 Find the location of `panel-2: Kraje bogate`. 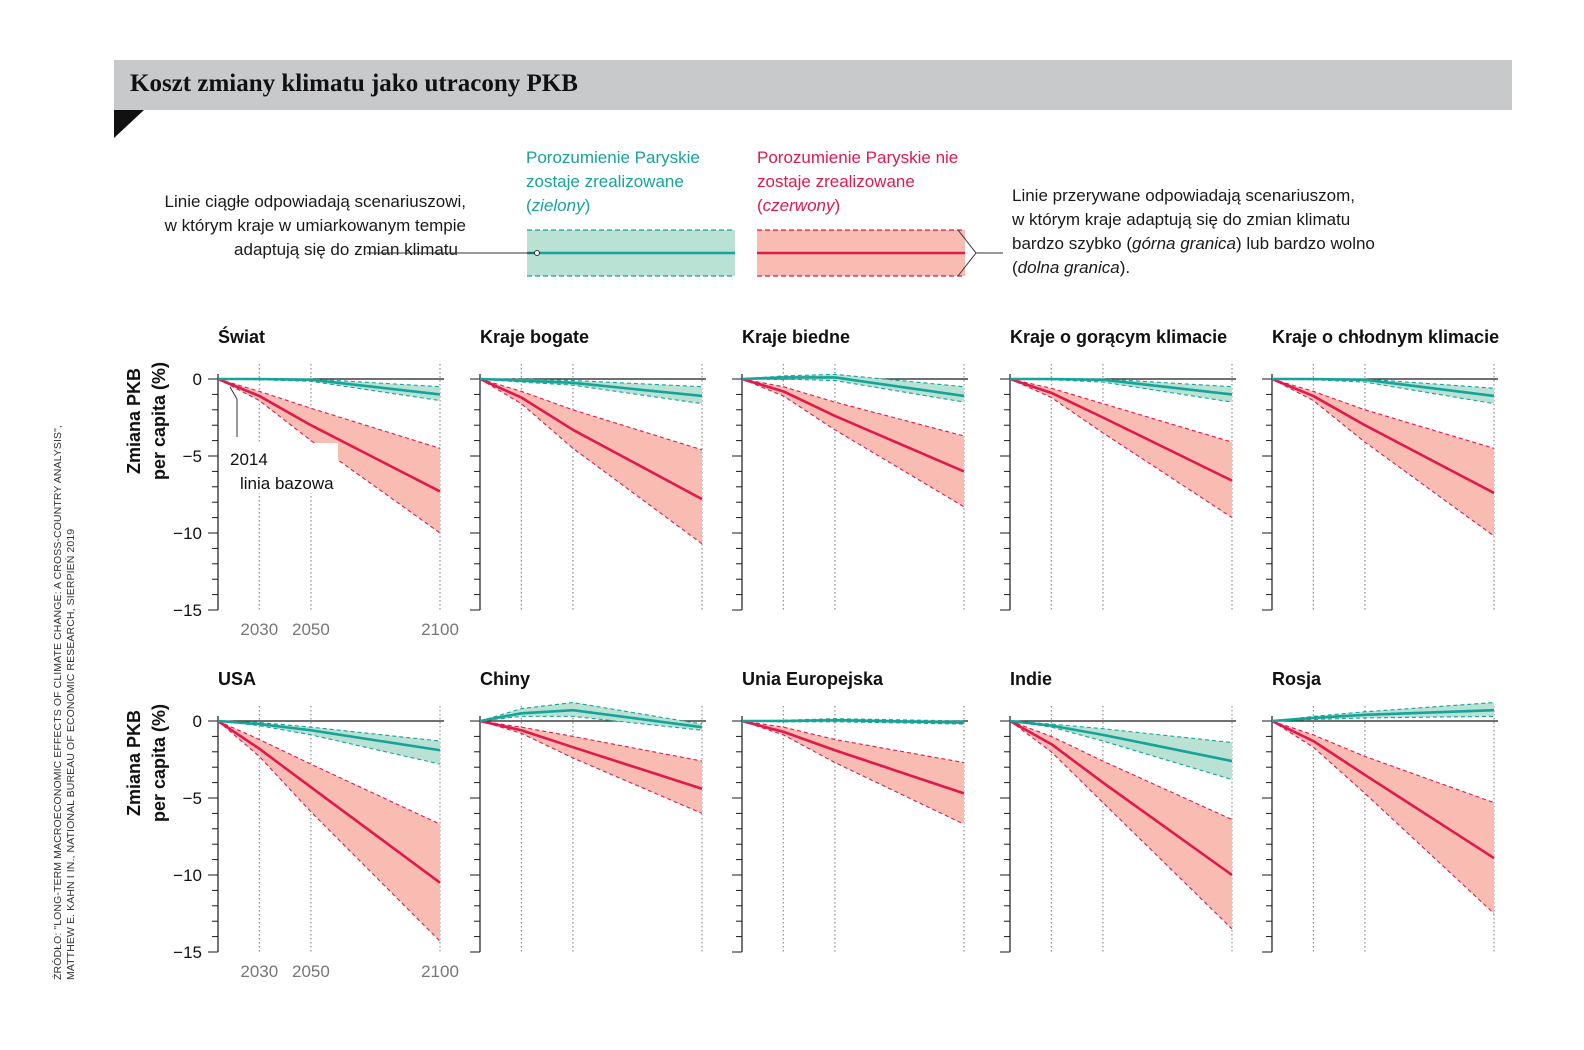

panel-2: Kraje bogate is located at coordinates (588, 469).